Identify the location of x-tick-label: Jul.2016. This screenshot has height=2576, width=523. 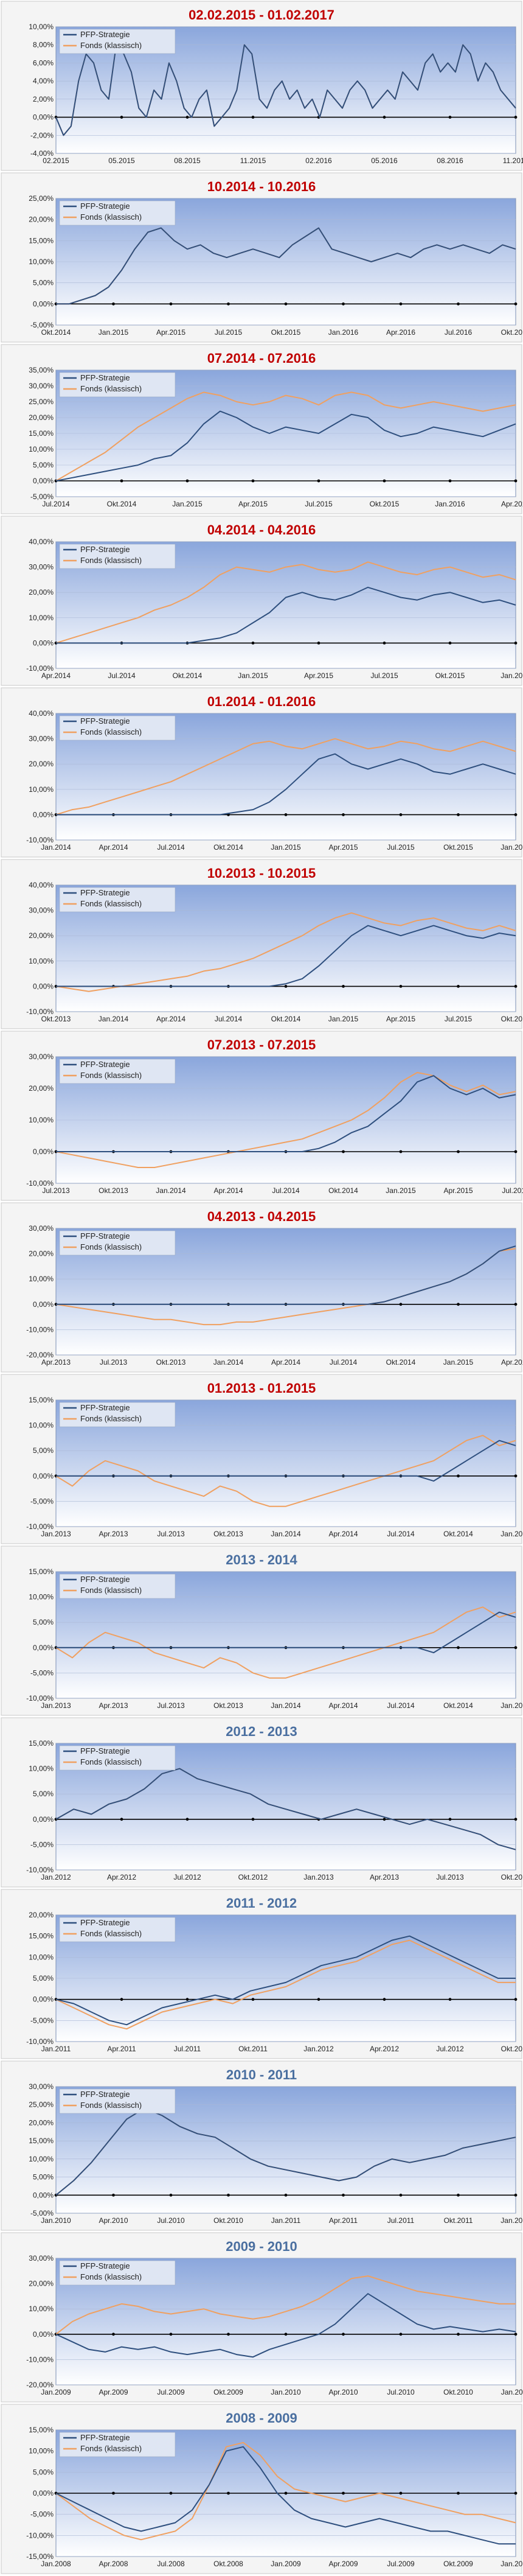
(459, 332).